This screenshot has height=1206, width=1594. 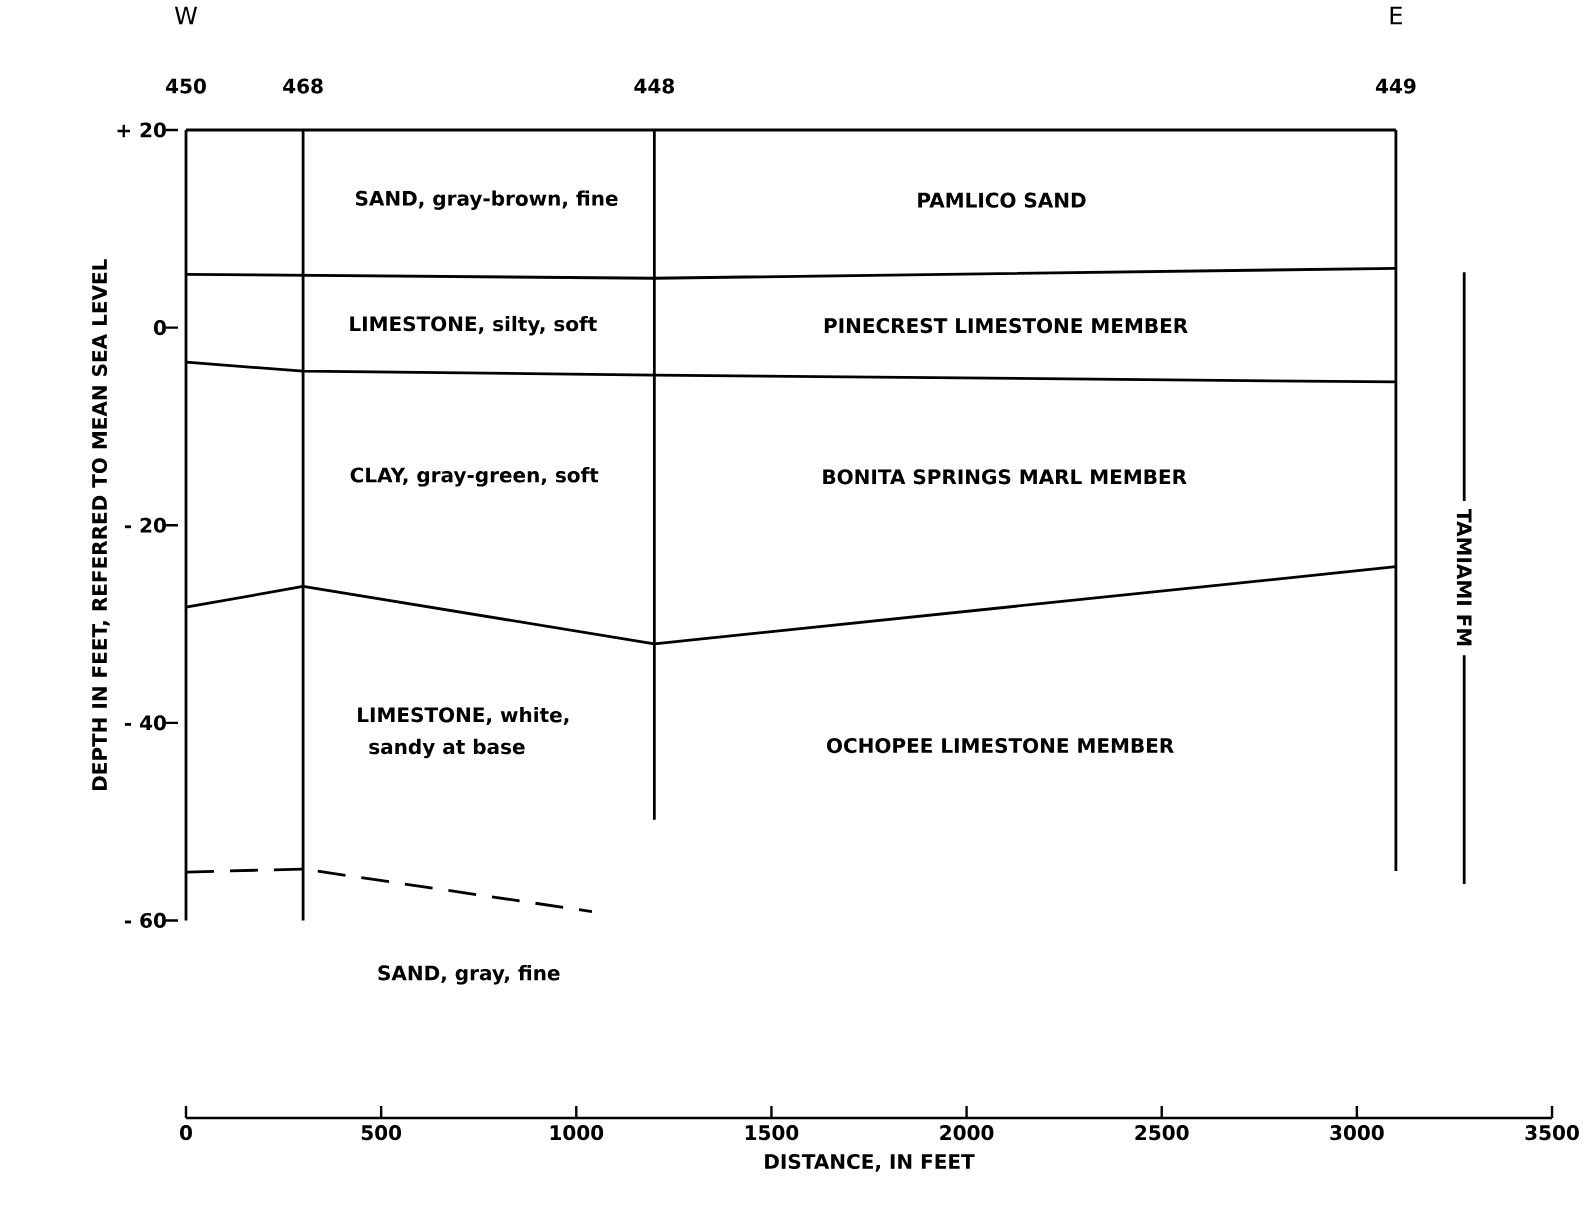 What do you see at coordinates (870, 1162) in the screenshot?
I see `x-axis-title: DISTANCE, IN FEET` at bounding box center [870, 1162].